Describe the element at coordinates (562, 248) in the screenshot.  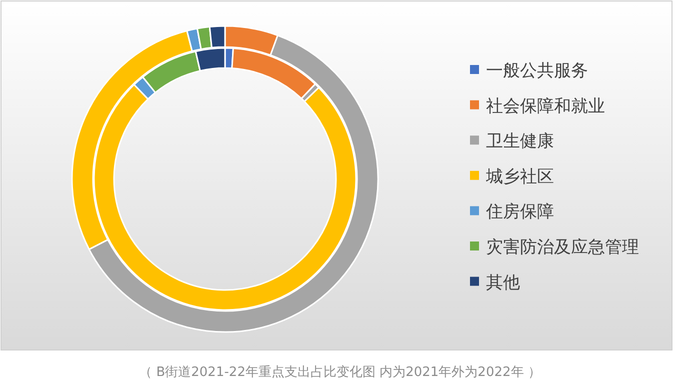
I see `legend-label: 灾害防治及应急管理` at that location.